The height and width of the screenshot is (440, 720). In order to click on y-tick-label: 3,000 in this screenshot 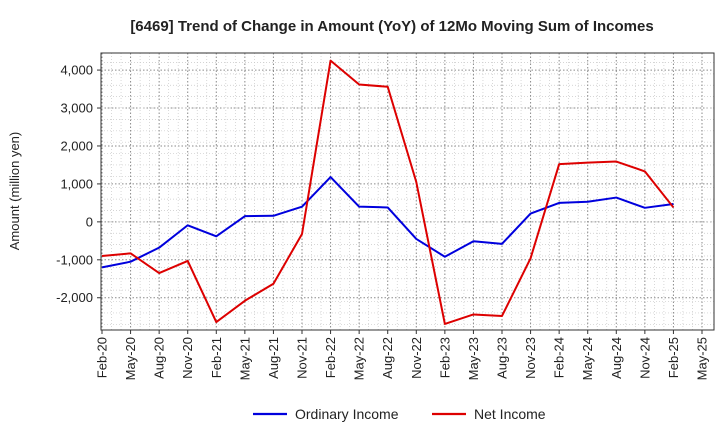, I will do `click(76, 108)`.